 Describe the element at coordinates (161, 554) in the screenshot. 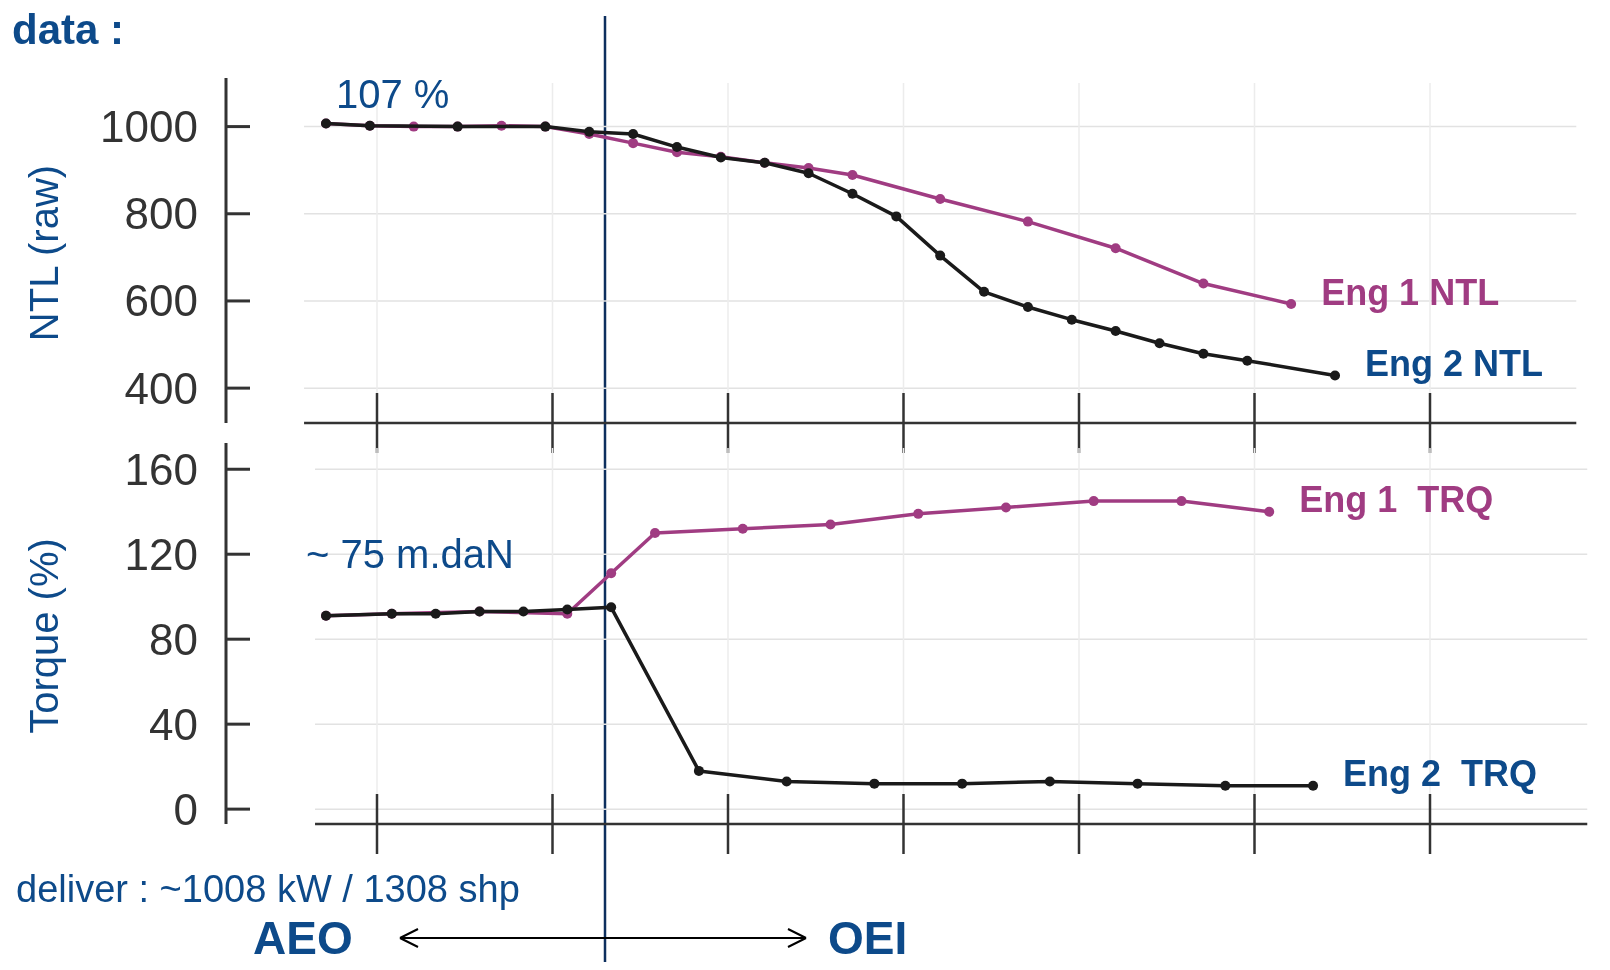

I see `y-tick-label: 120` at that location.